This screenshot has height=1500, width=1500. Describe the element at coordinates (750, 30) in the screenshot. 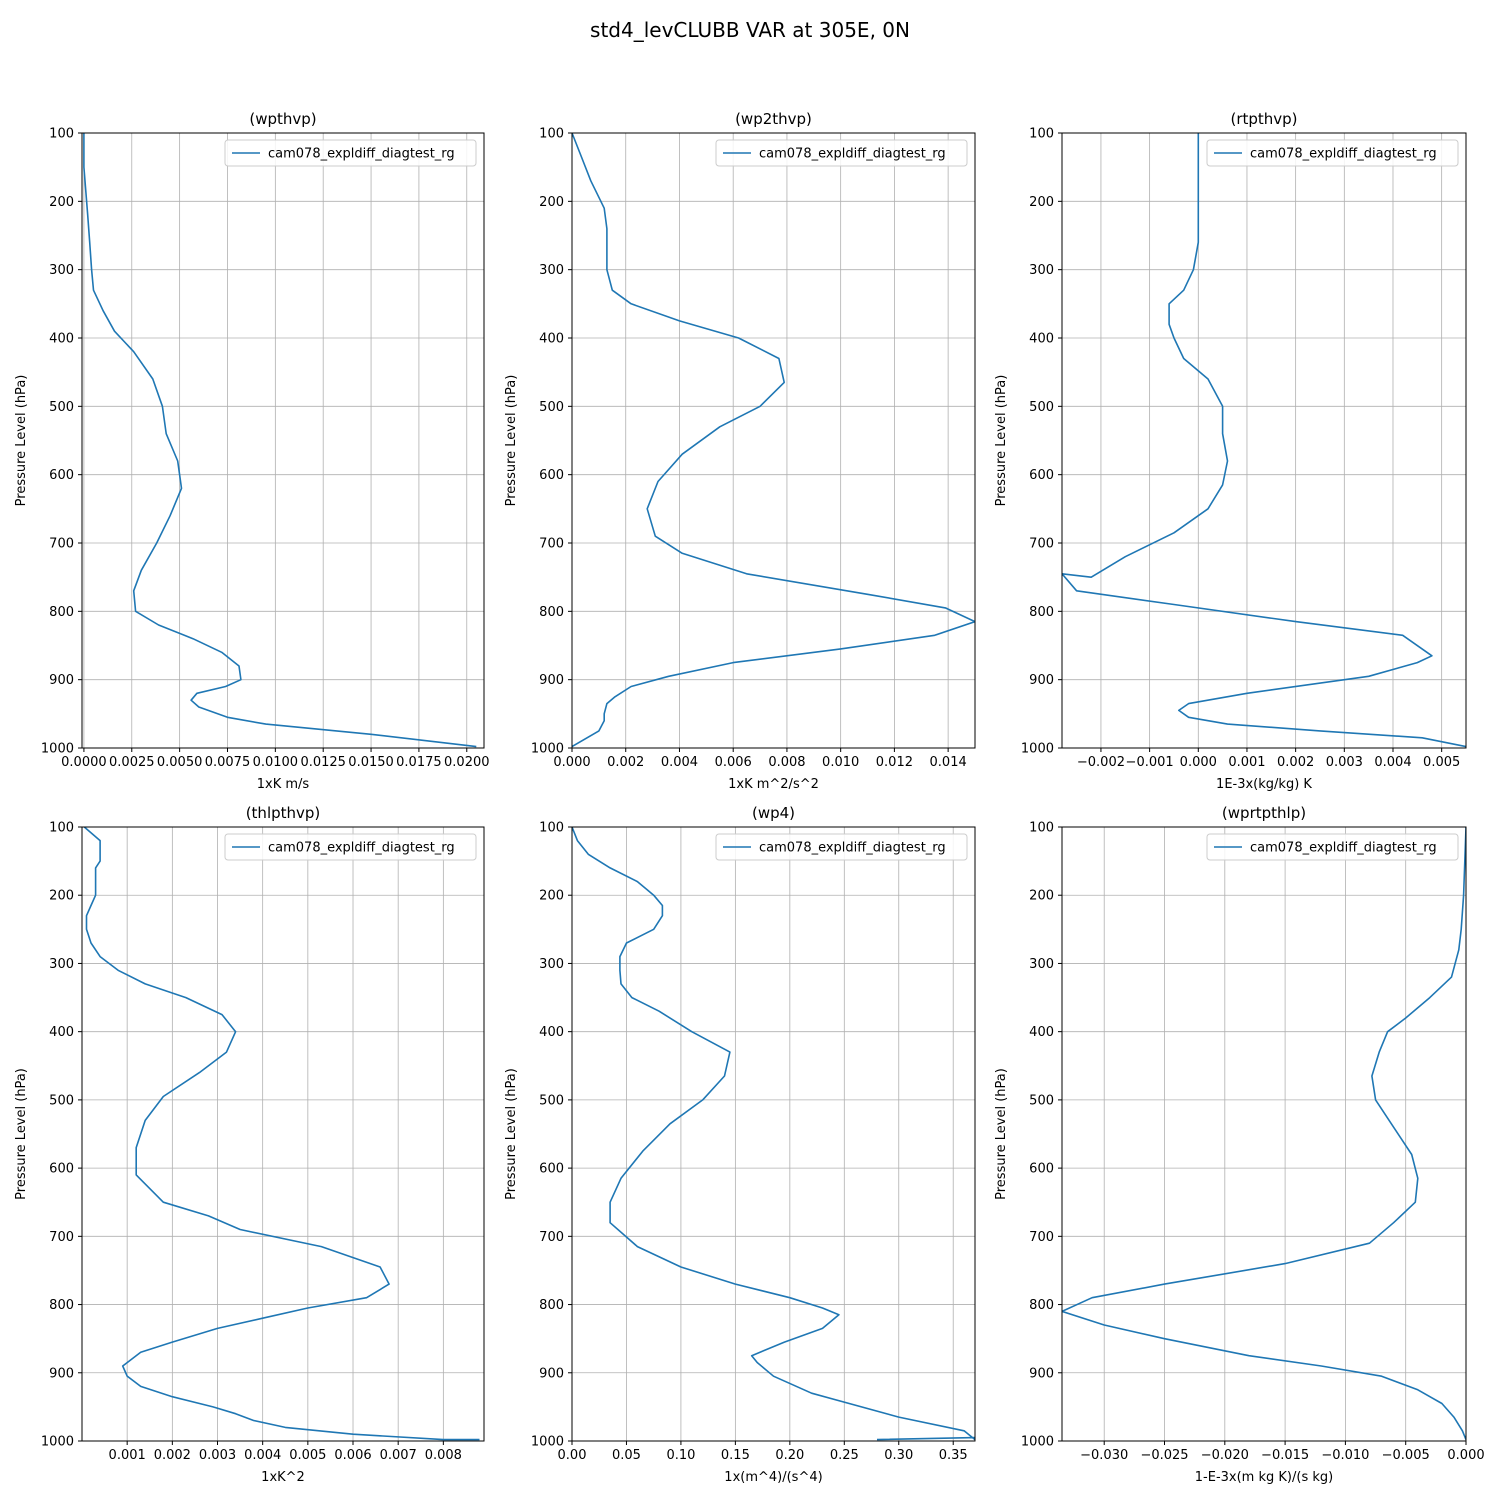

I see `figure-title: std4_levCLUBB VAR at 305E, 0N` at that location.